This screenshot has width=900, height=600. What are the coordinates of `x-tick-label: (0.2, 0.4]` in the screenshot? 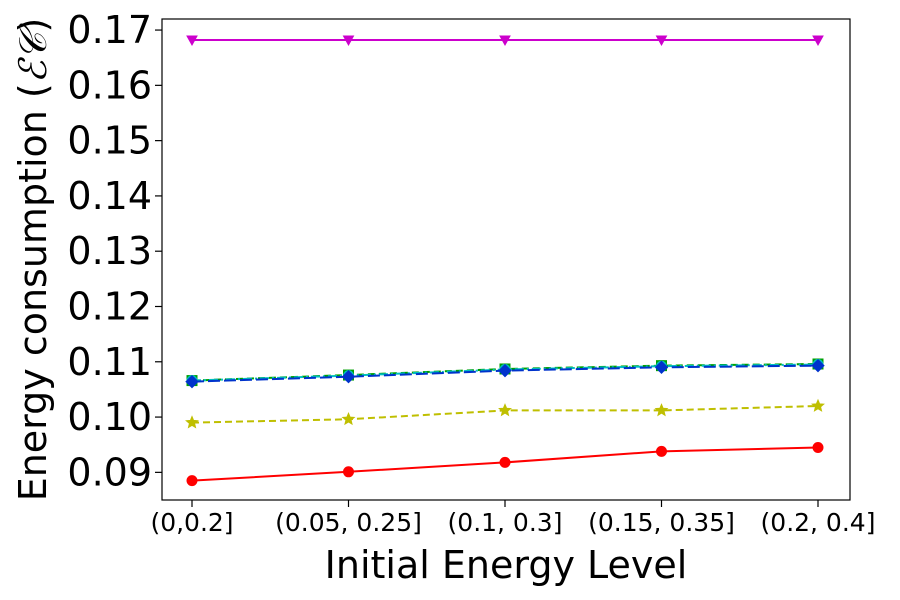 It's located at (818, 522).